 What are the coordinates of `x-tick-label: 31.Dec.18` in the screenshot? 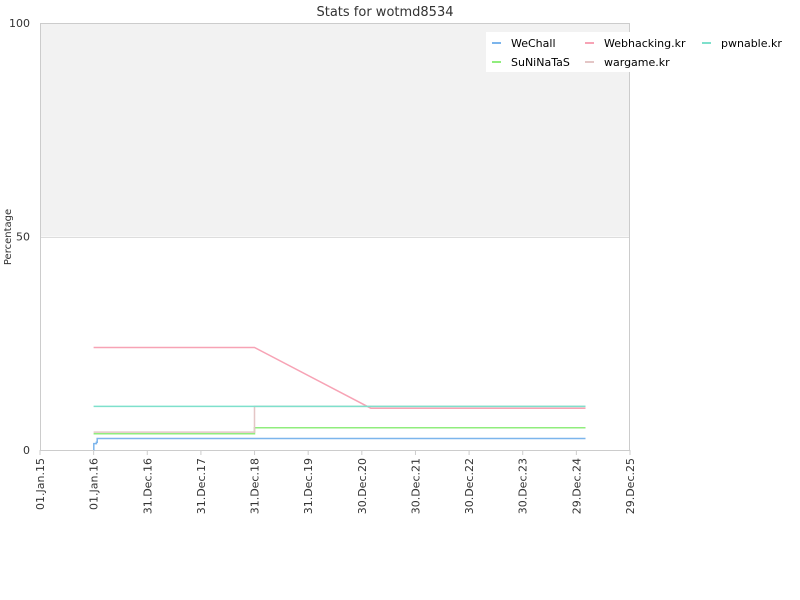 It's located at (255, 486).